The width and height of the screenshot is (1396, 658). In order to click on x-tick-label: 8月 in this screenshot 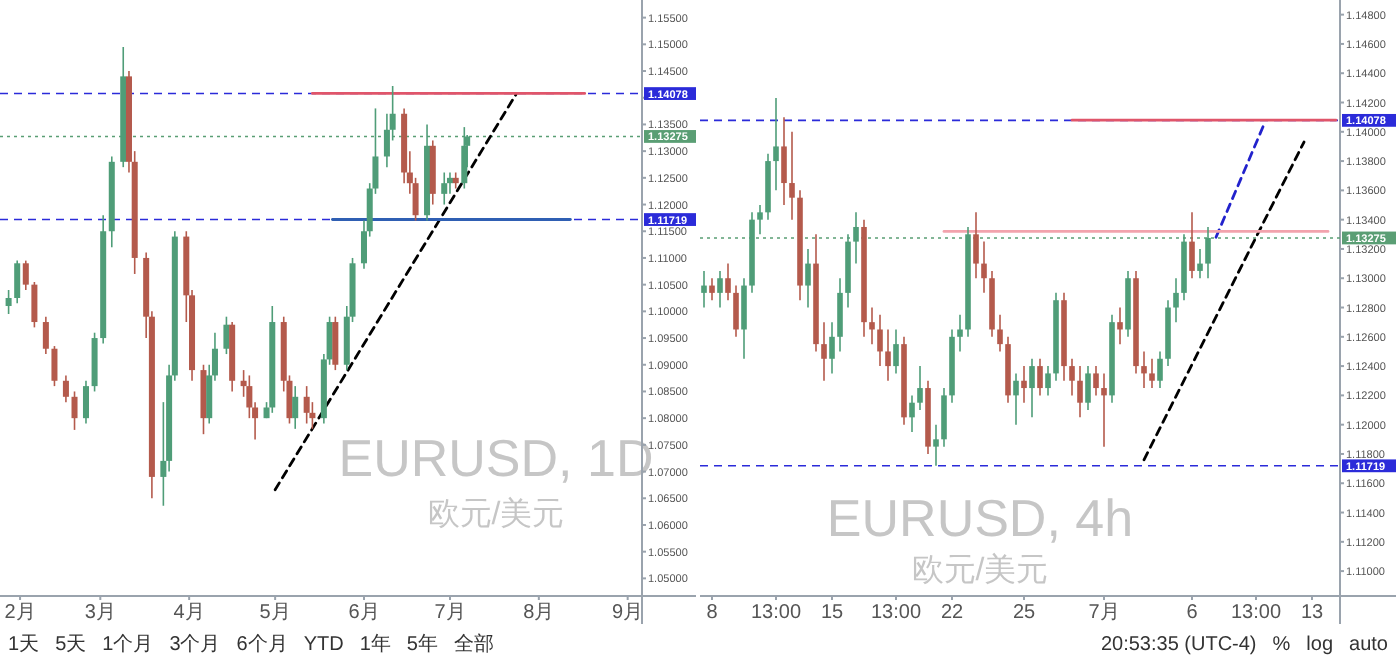, I will do `click(539, 613)`.